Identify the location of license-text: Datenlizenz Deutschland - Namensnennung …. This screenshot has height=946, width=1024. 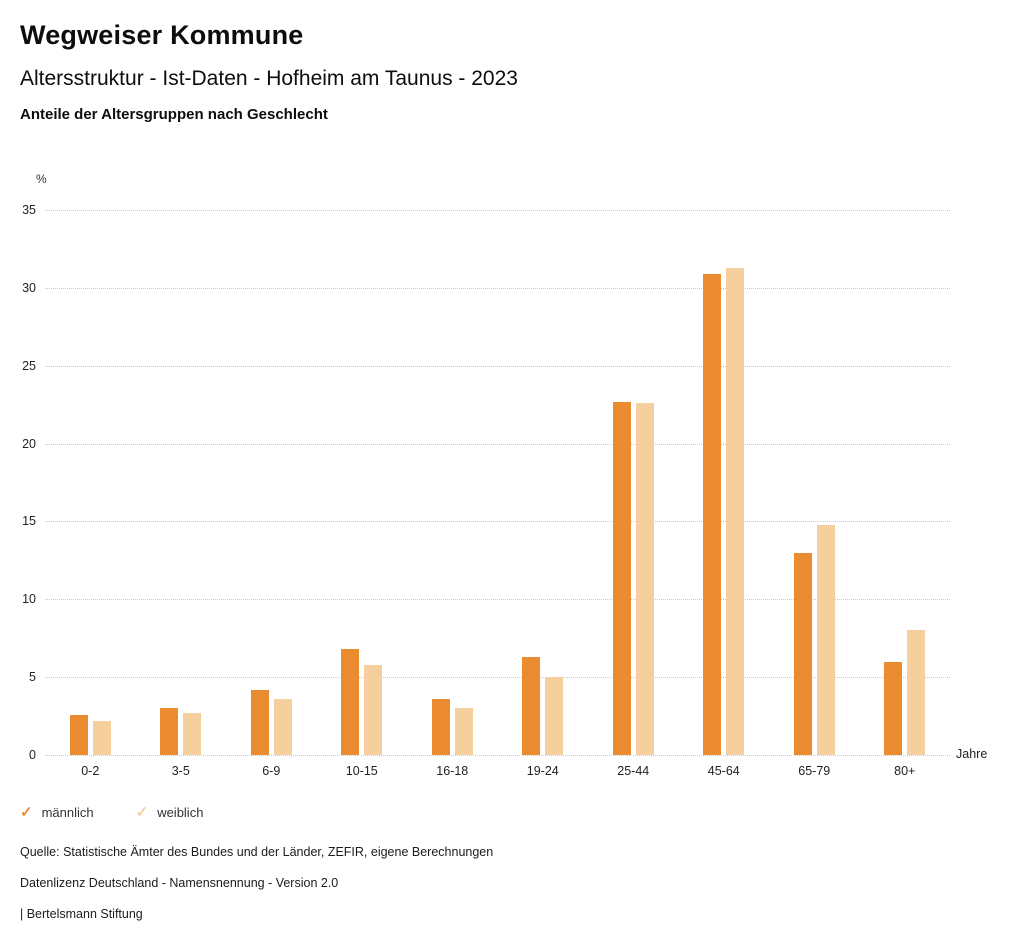
(179, 883).